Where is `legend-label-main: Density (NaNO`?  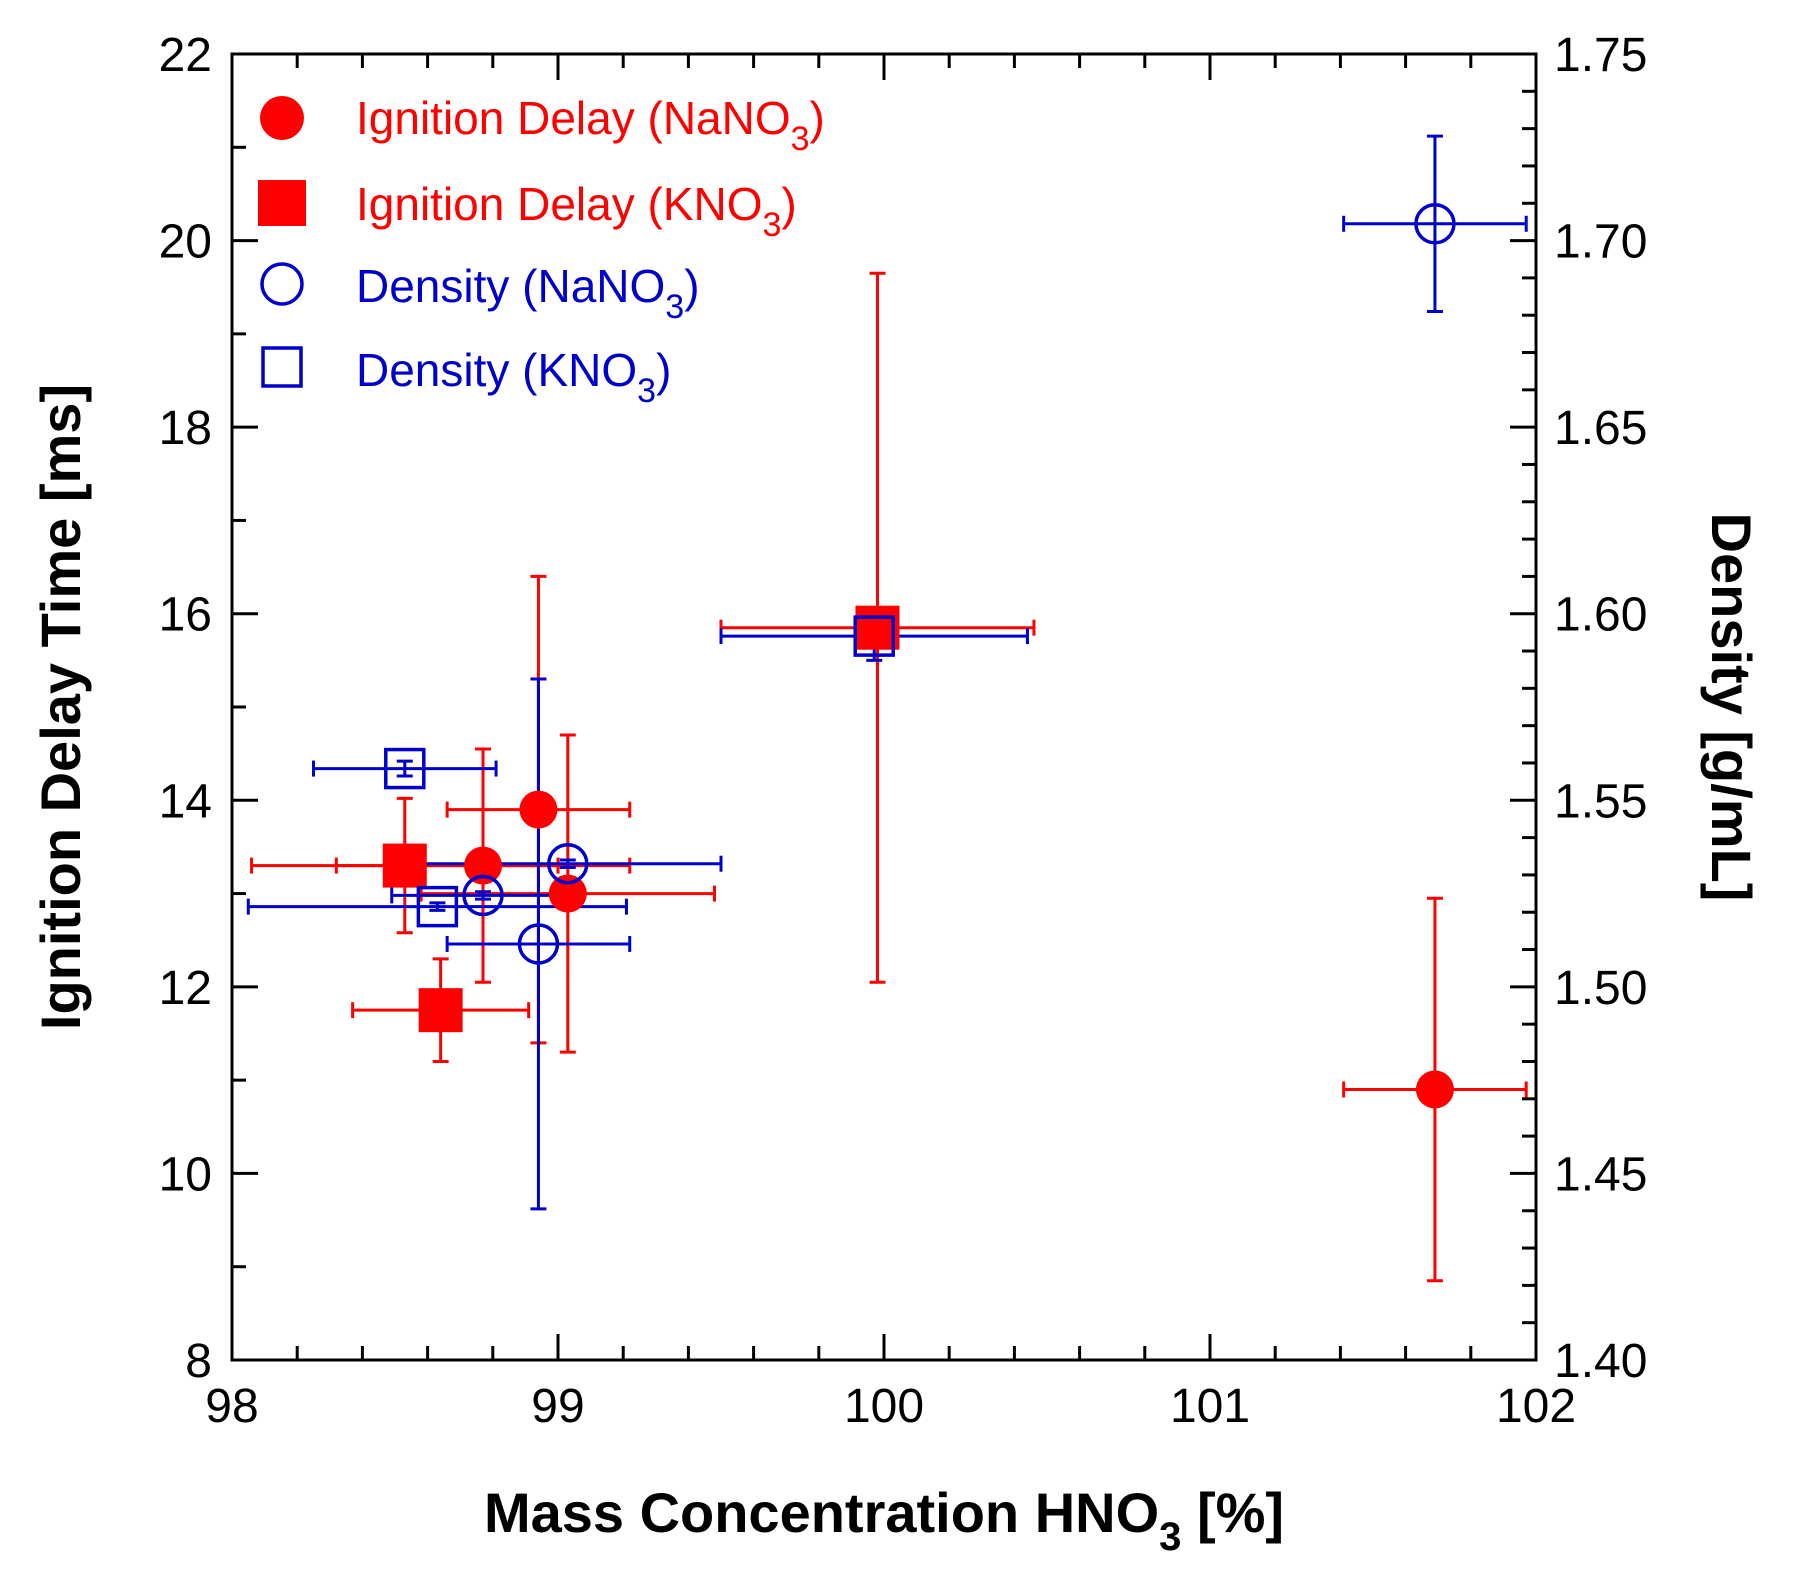
legend-label-main: Density (NaNO is located at coordinates (510, 286).